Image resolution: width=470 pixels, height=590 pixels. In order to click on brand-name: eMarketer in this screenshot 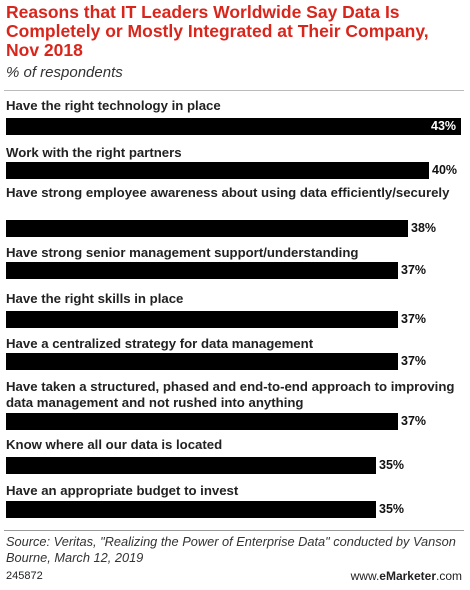, I will do `click(407, 576)`.